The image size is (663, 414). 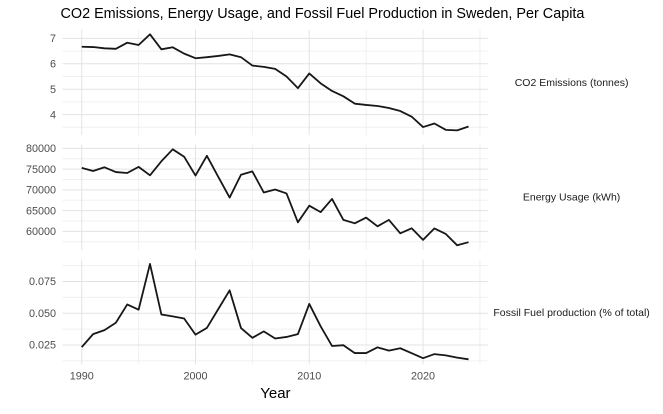 What do you see at coordinates (53, 65) in the screenshot?
I see `svg-text: 6` at bounding box center [53, 65].